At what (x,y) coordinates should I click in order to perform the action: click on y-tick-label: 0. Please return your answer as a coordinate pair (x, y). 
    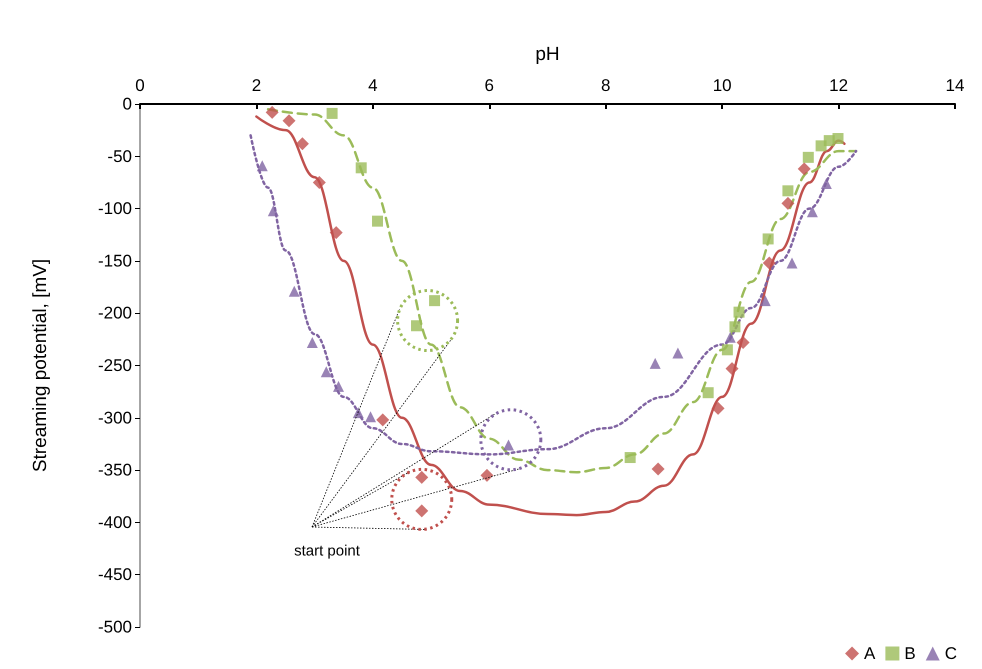
    Looking at the image, I should click on (127, 104).